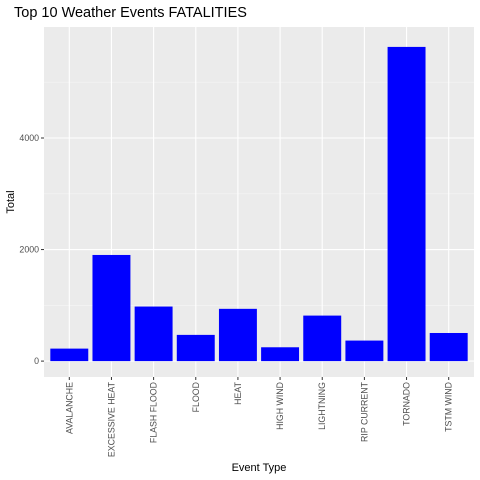 The width and height of the screenshot is (480, 480). I want to click on bar-excessive-heat, so click(111, 308).